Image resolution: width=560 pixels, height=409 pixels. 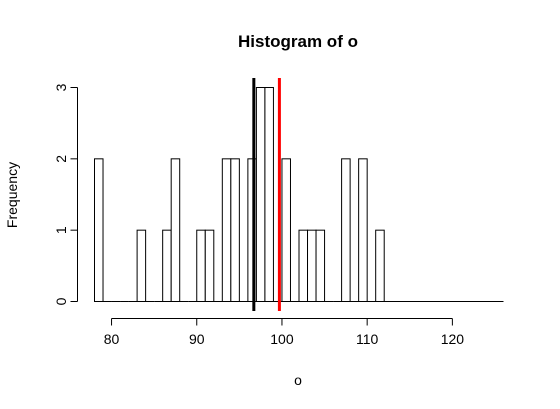 What do you see at coordinates (65, 194) in the screenshot?
I see `y-axis: 0 1 2 3` at bounding box center [65, 194].